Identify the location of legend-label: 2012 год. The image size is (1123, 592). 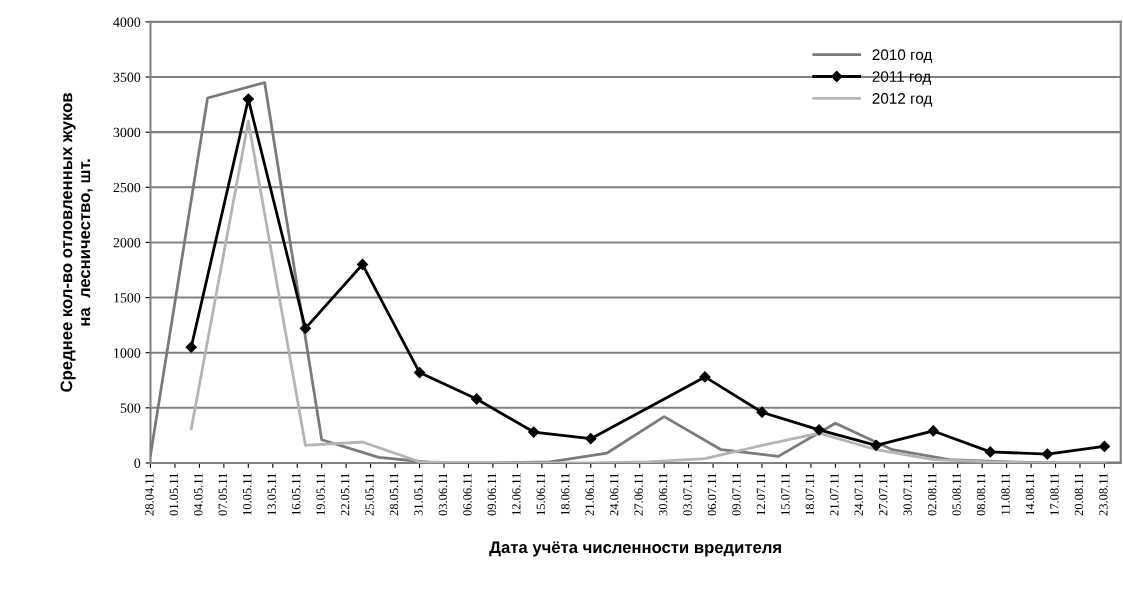
(902, 100).